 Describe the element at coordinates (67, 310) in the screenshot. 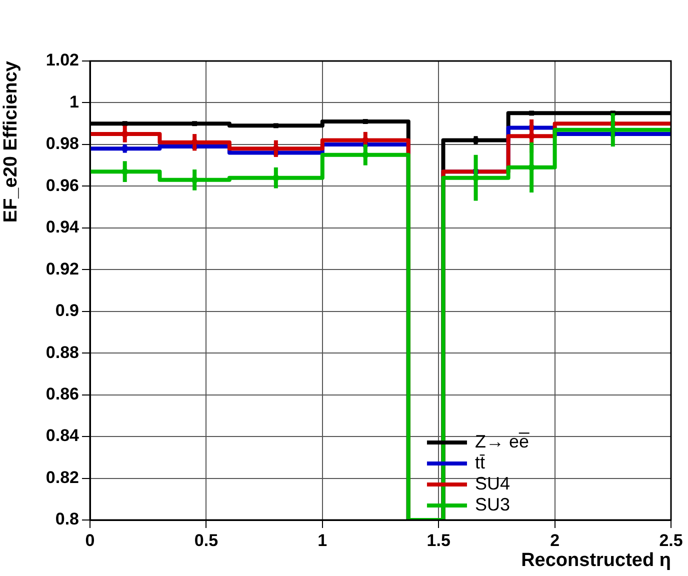

I see `y-tick-label: 0.9` at that location.